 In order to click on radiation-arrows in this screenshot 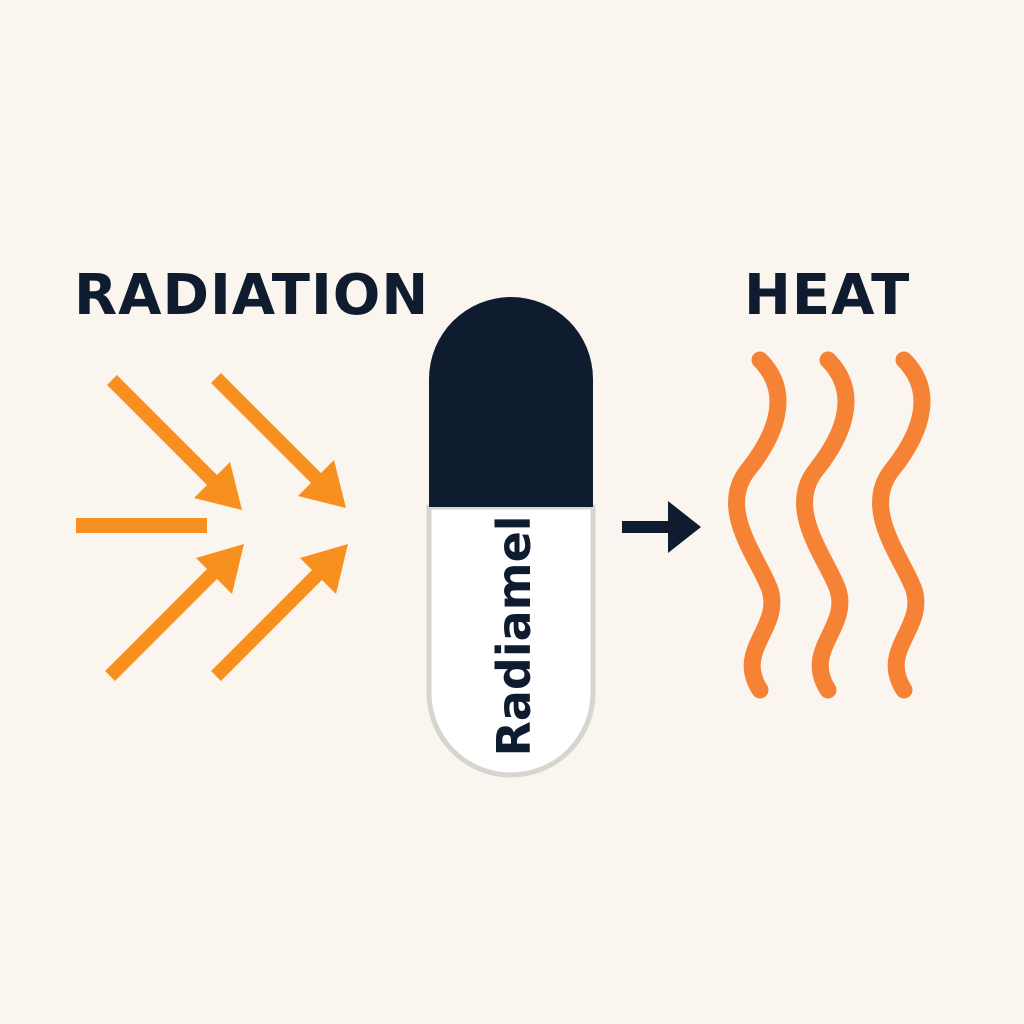, I will do `click(212, 527)`.